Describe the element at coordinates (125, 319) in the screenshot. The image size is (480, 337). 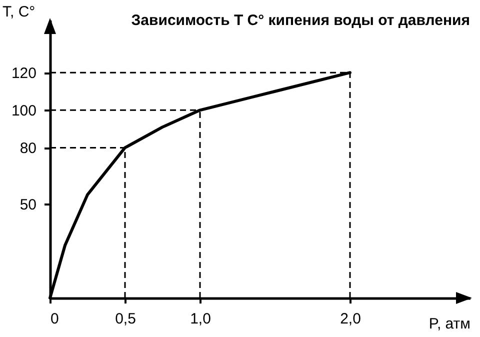
I see `x-tick-label: 0,5` at that location.